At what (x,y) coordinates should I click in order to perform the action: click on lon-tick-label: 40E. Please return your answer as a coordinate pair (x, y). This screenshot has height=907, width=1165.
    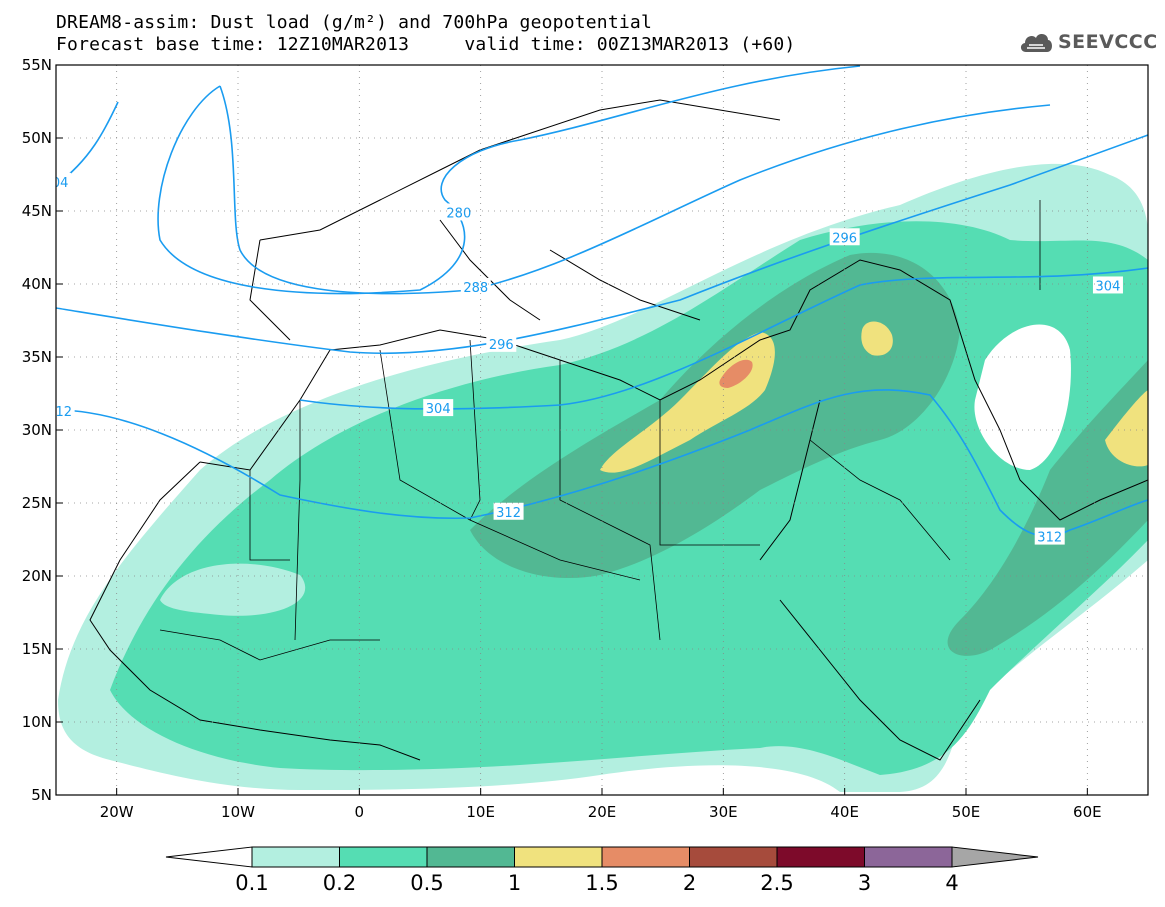
    Looking at the image, I should click on (844, 812).